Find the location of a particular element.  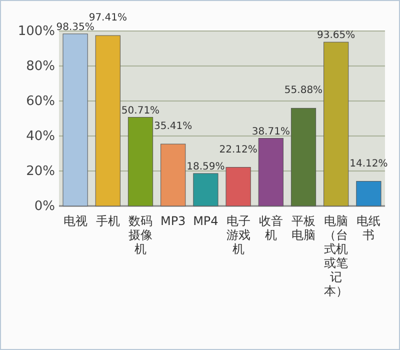

x-tick-label: 电视 is located at coordinates (75, 221).